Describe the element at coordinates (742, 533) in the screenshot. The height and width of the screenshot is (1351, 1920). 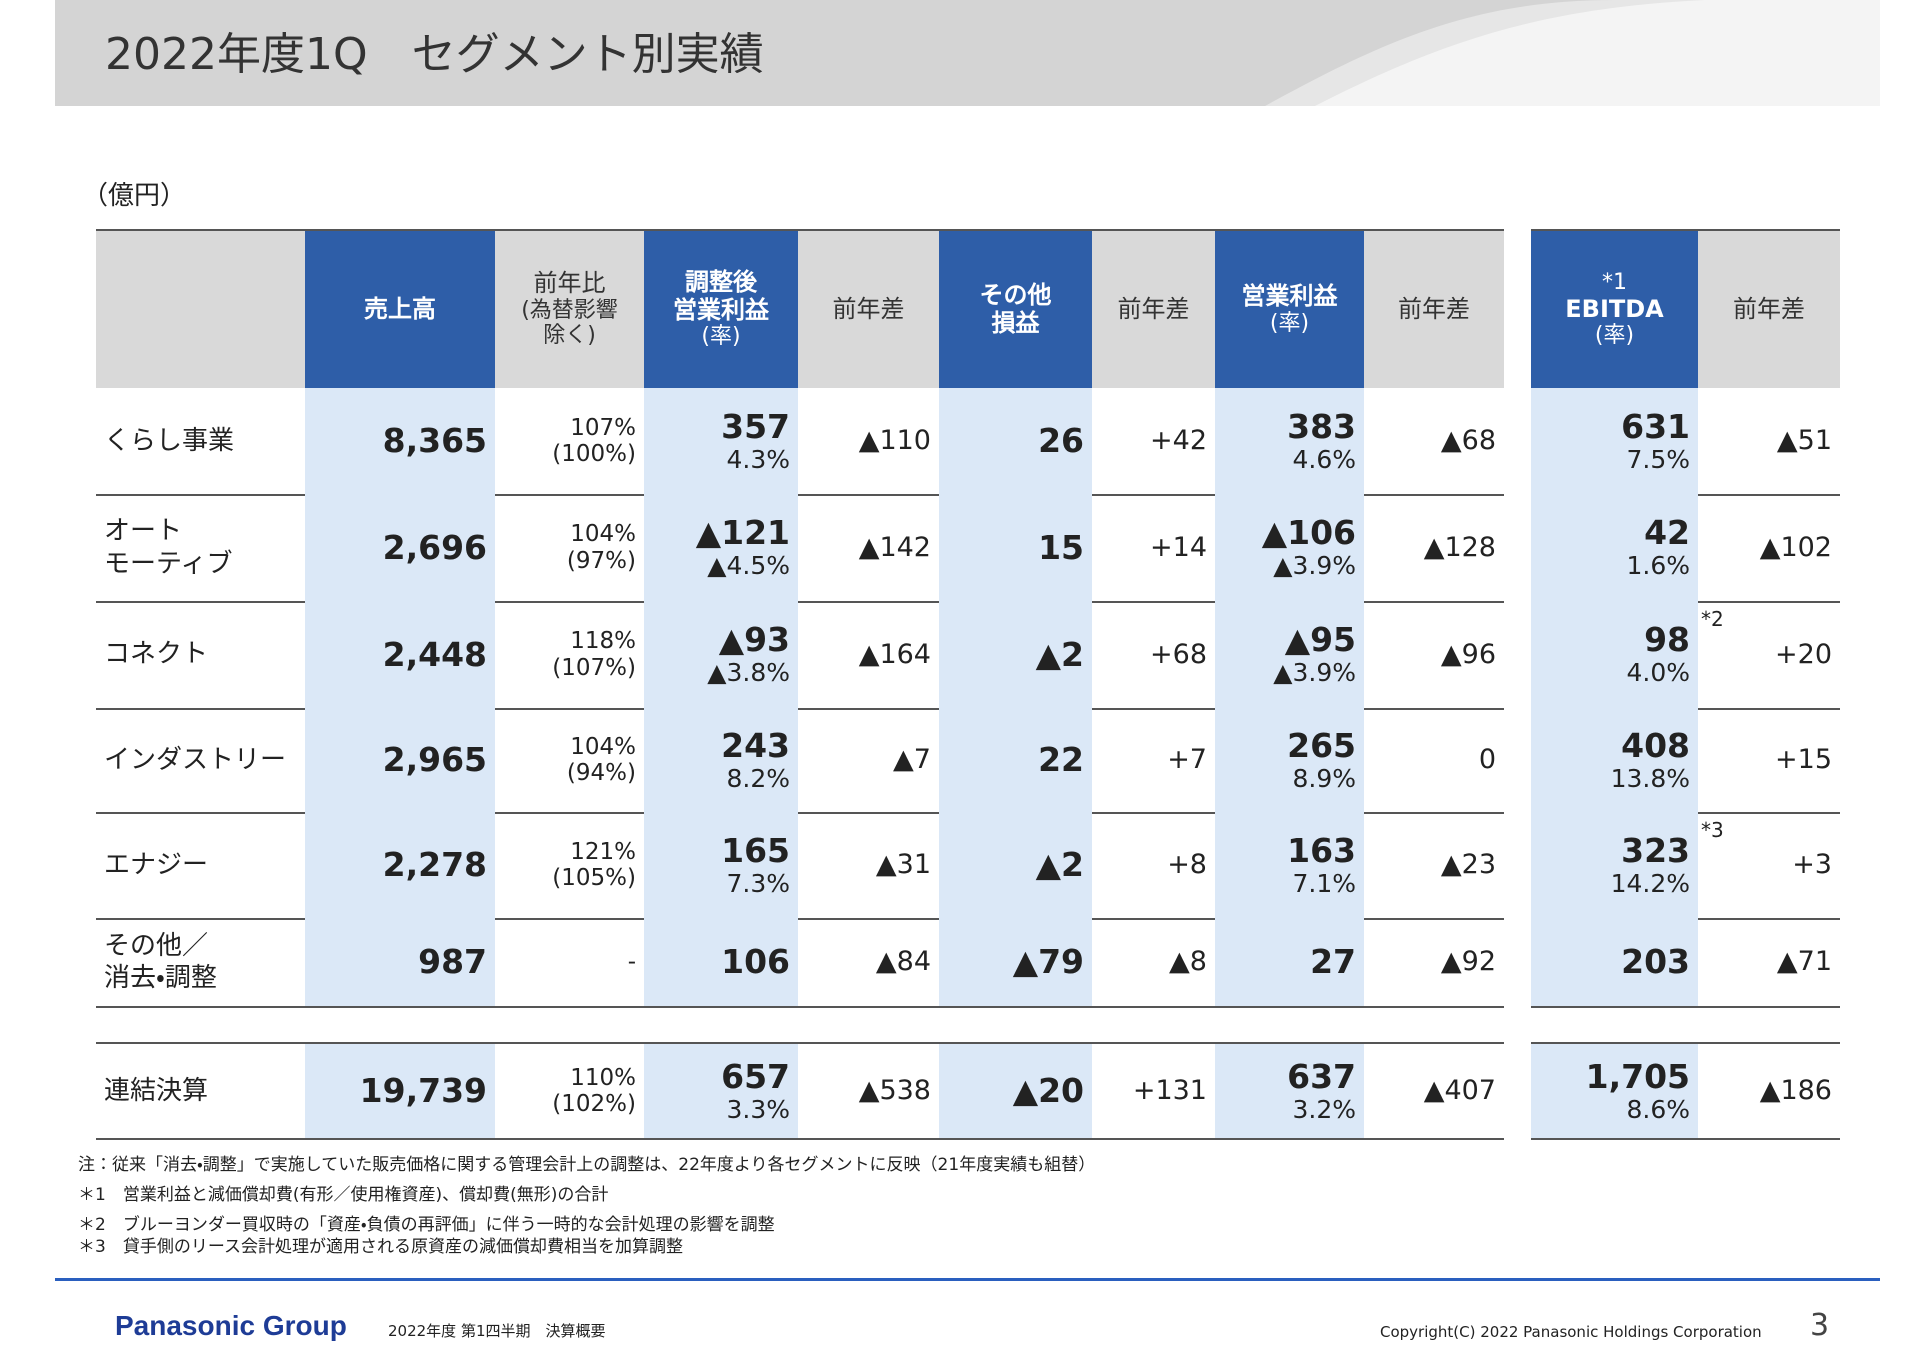
I see `cell-text: ▲121` at that location.